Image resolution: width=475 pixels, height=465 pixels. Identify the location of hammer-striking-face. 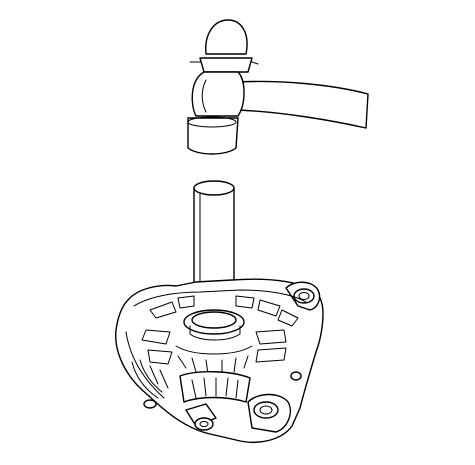
(213, 136).